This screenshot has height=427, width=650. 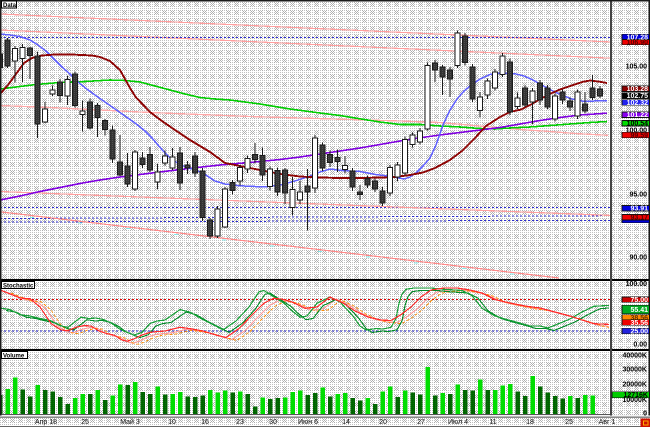 What do you see at coordinates (492, 422) in the screenshot?
I see `svg-text: 11` at bounding box center [492, 422].